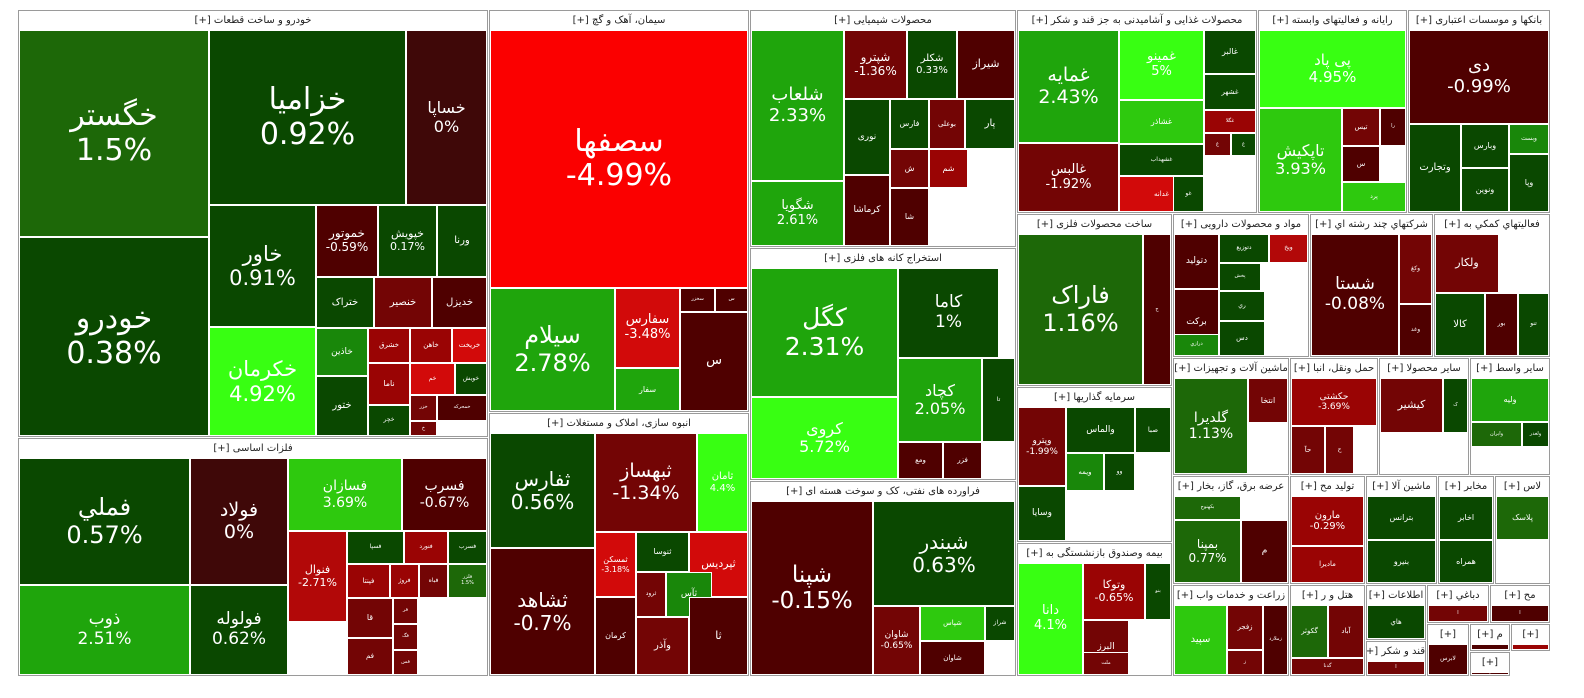 The height and width of the screenshot is (698, 1584). Describe the element at coordinates (1455, 405) in the screenshot. I see `stock-tile: ک` at that location.